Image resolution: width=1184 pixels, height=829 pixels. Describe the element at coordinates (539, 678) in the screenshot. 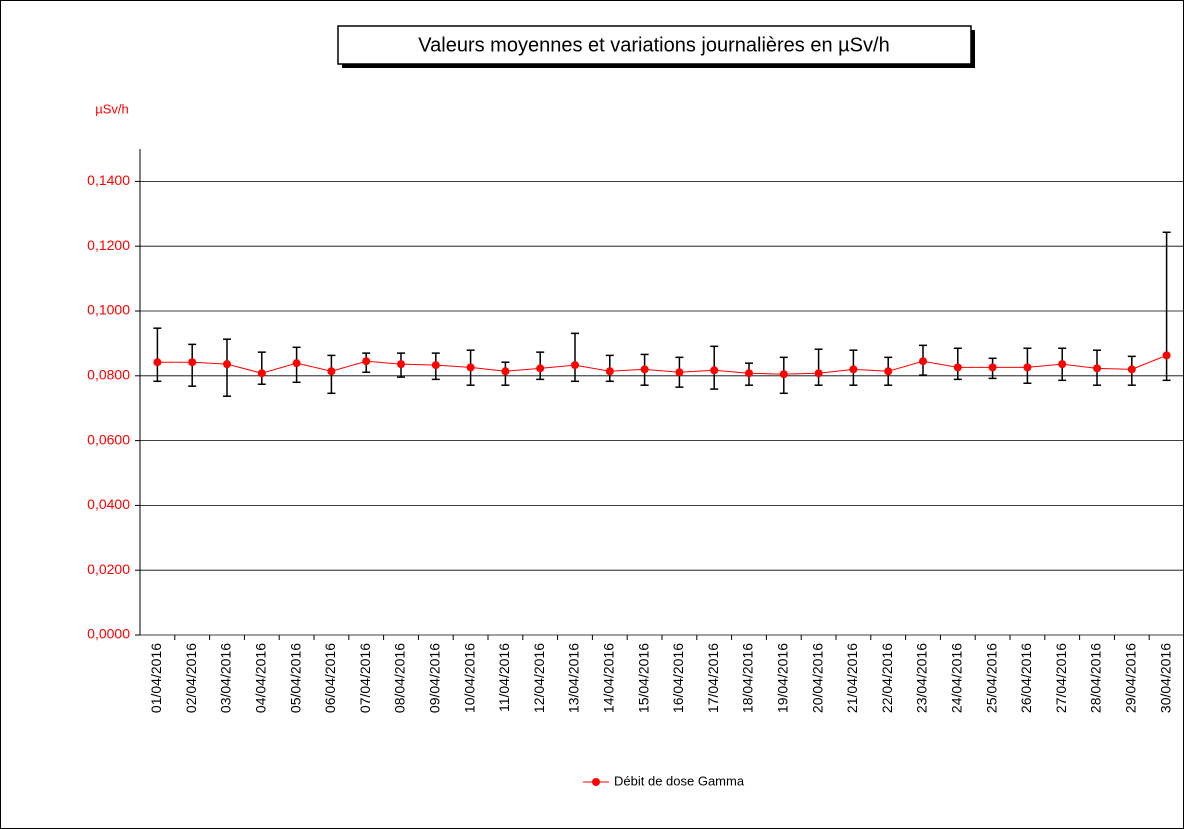

I see `x-tick-label: 12/04/2016` at that location.